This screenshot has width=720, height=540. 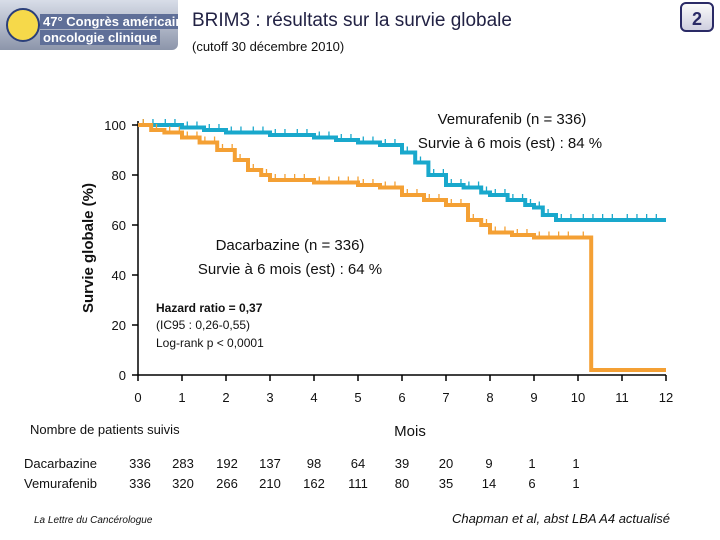 I want to click on dacarbazine-survival-note: Survie à 6 mois (est) : 64 %, so click(x=290, y=269).